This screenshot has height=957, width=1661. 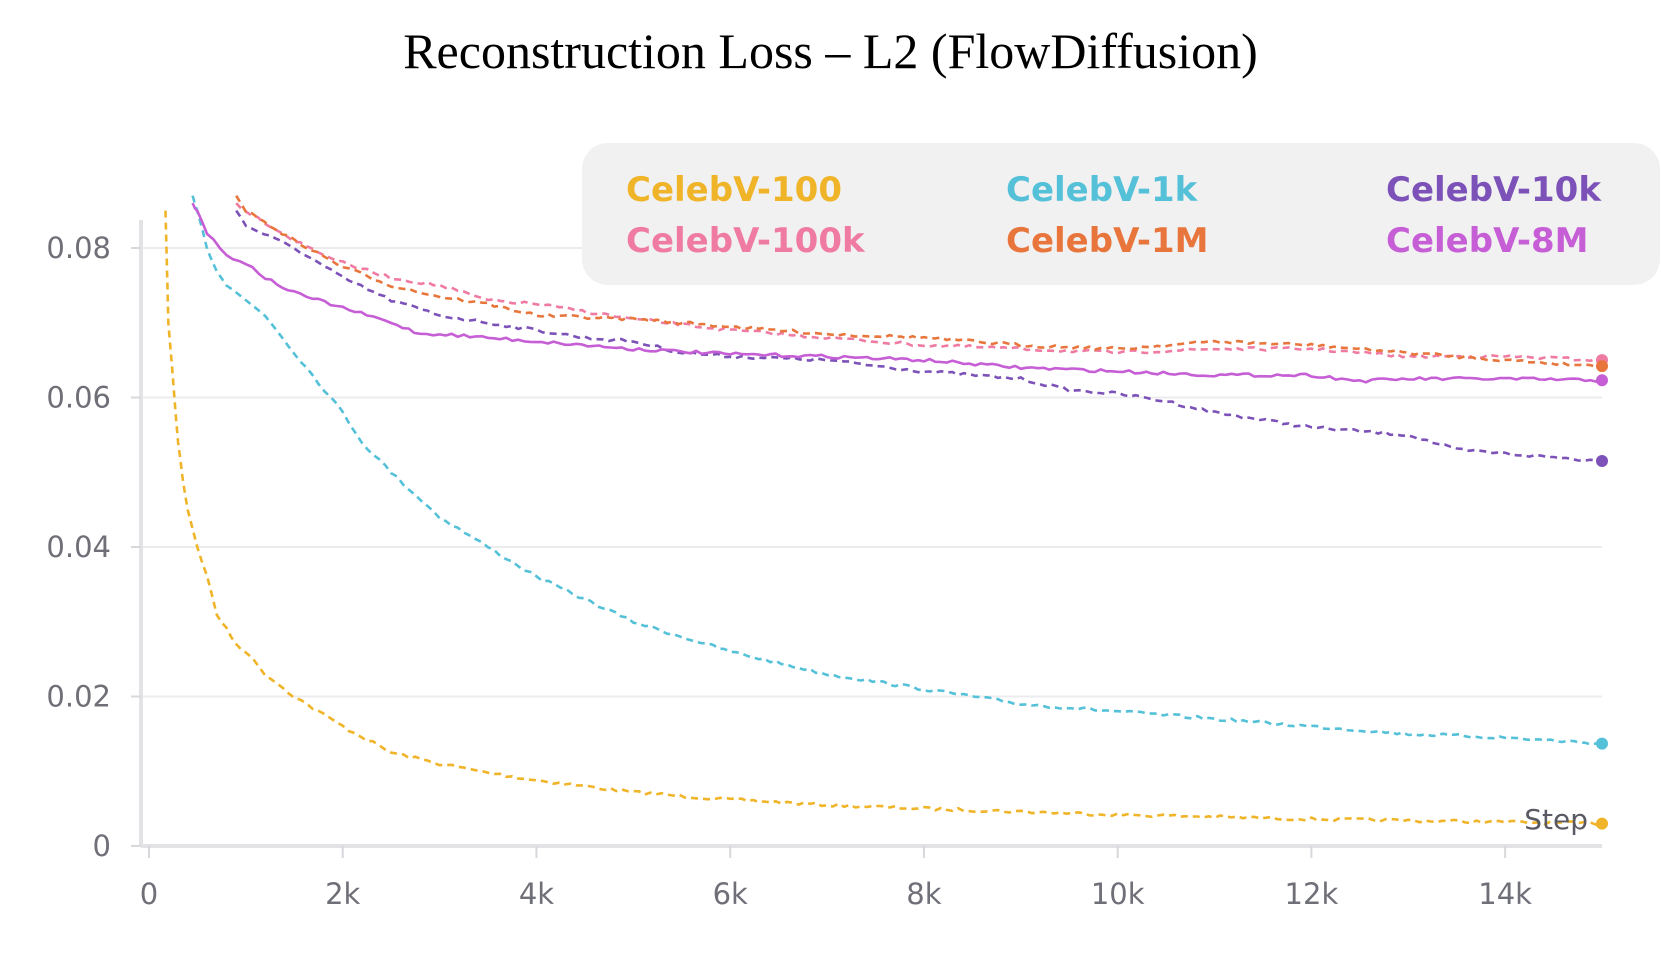 I want to click on y-tick-label: 0.04, so click(x=78, y=547).